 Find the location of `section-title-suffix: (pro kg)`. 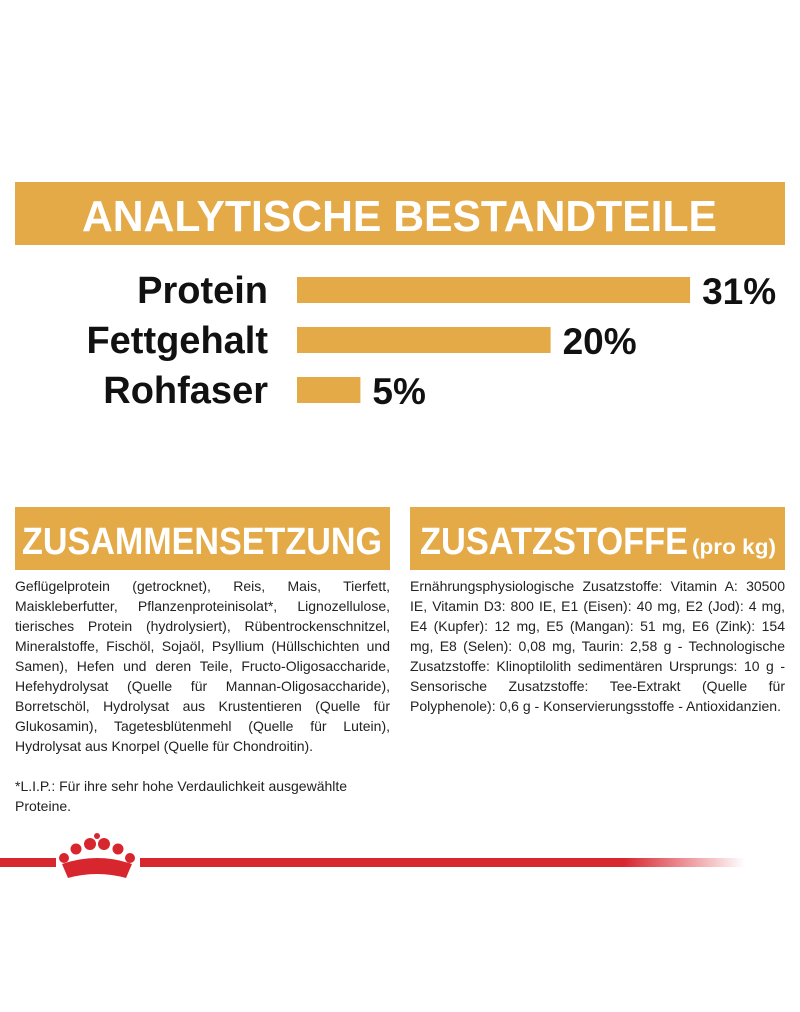

section-title-suffix: (pro kg) is located at coordinates (734, 547).